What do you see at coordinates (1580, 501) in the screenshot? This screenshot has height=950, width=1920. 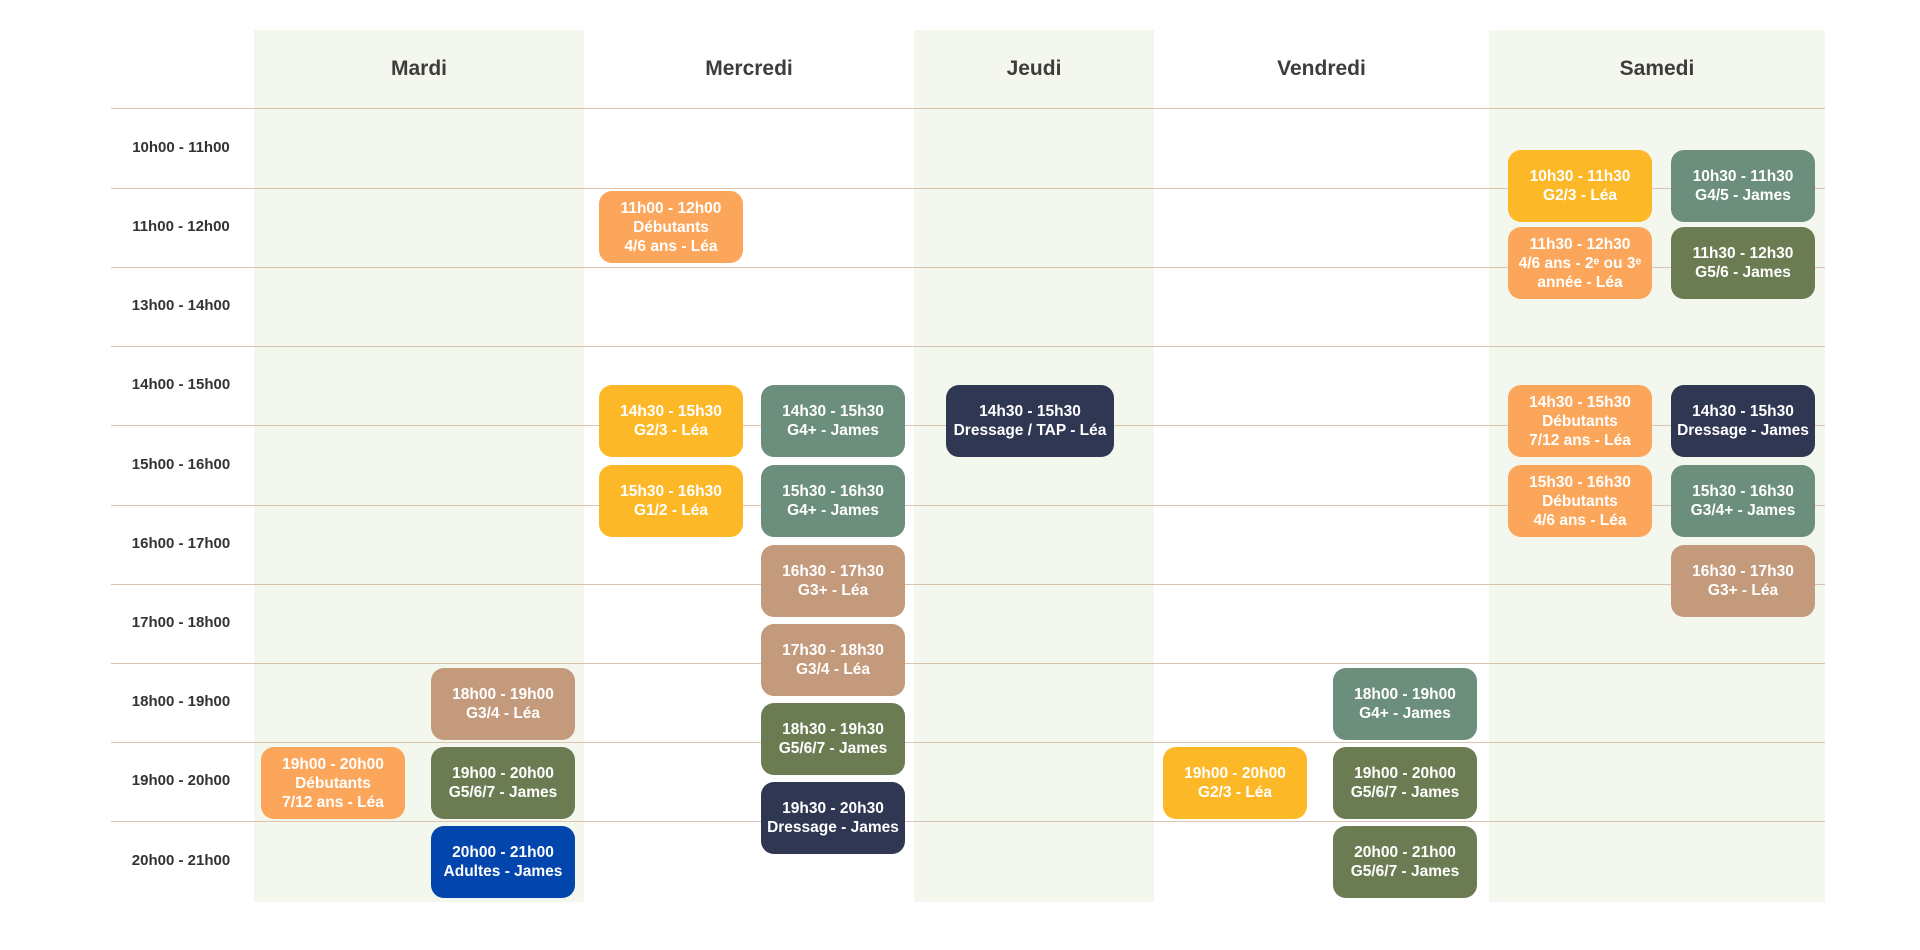 I see `class-slot: 15h30 - 16h30 Débutants 4/6 ans - Léa` at bounding box center [1580, 501].